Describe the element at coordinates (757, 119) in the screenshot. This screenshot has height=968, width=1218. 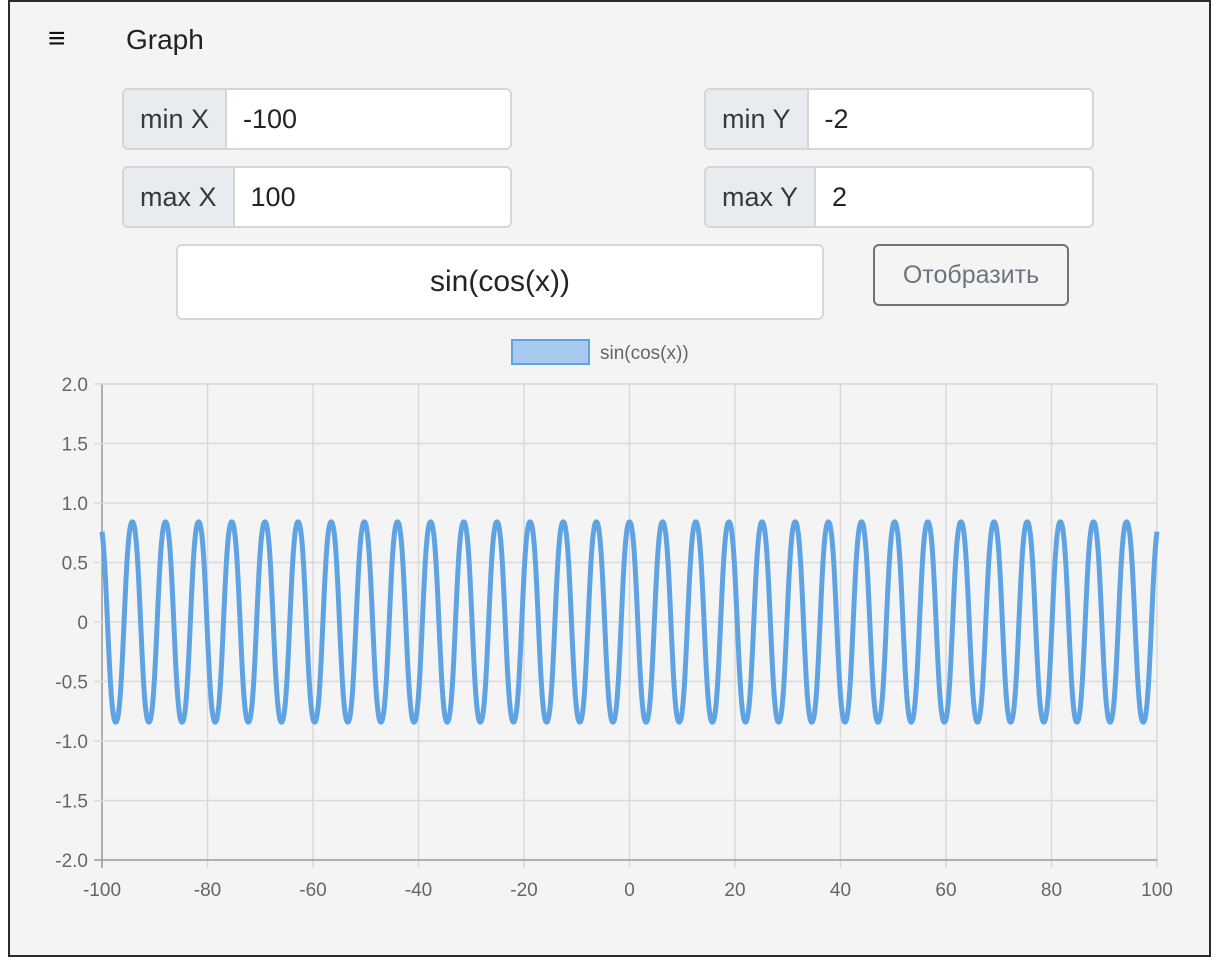
I see `min-y-label: min Y` at that location.